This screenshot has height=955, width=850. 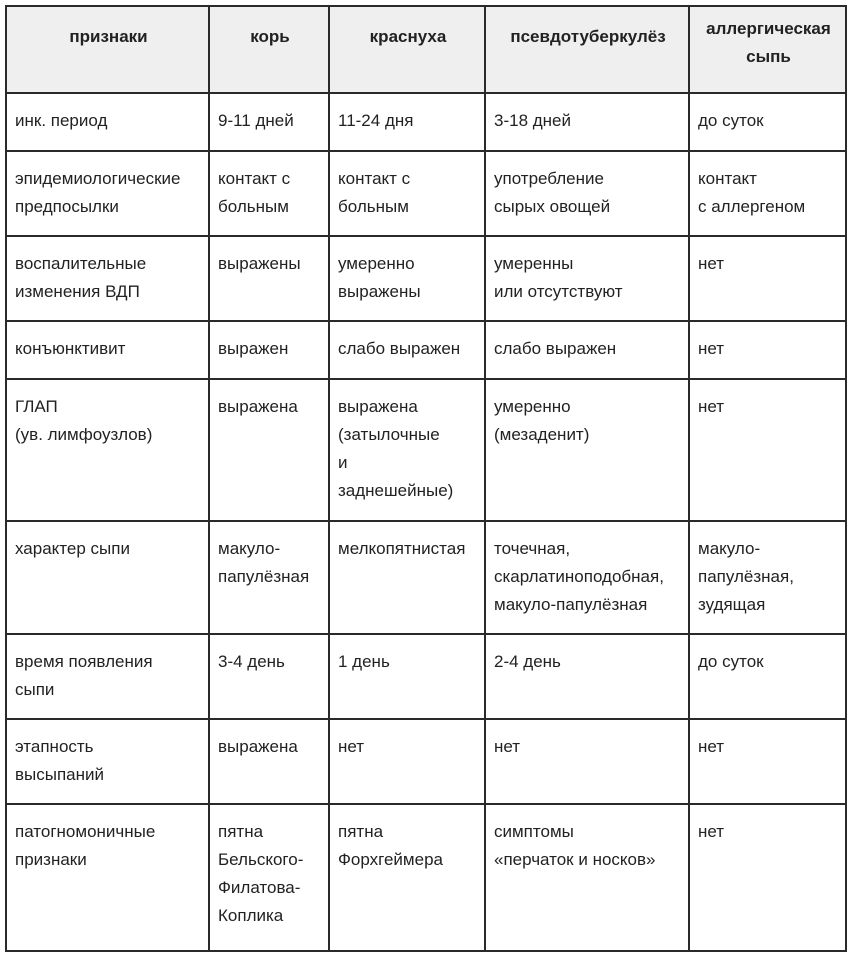 I want to click on table-cell: пятна Бельского- Филатова- Коплика, so click(x=269, y=877).